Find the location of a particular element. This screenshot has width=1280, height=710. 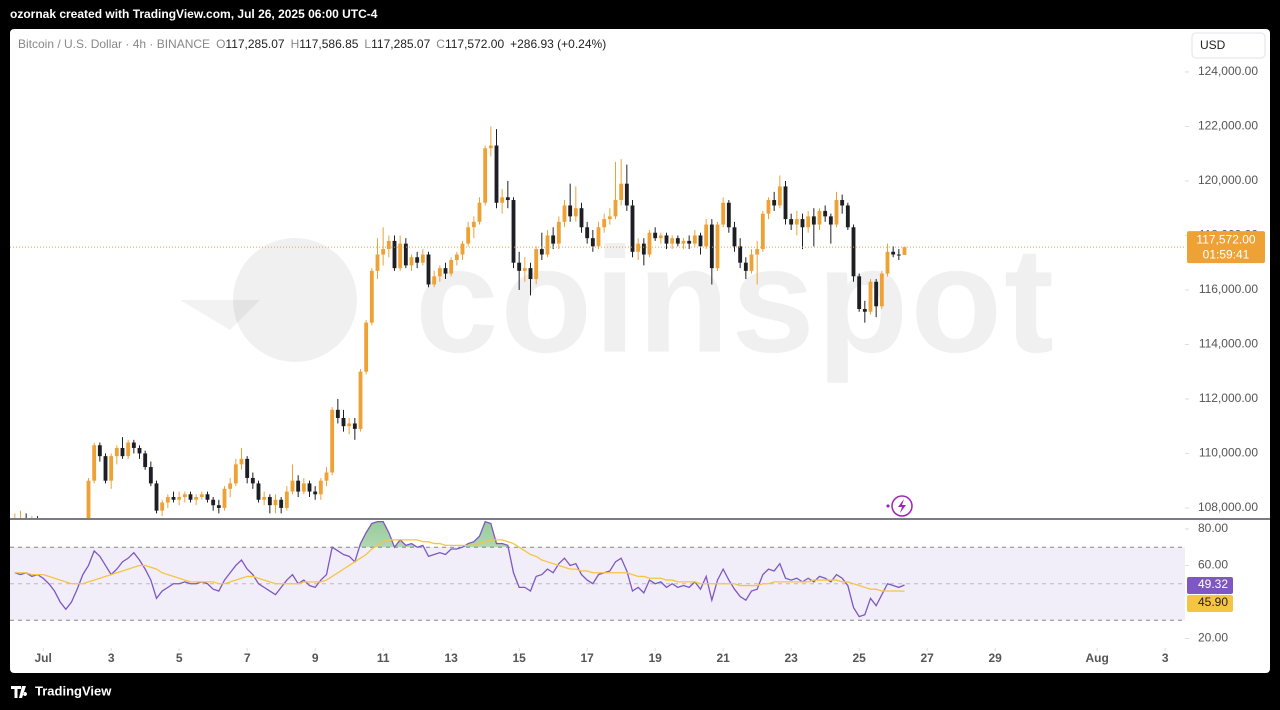

ohlc-value: 117,572.00 is located at coordinates (474, 44).